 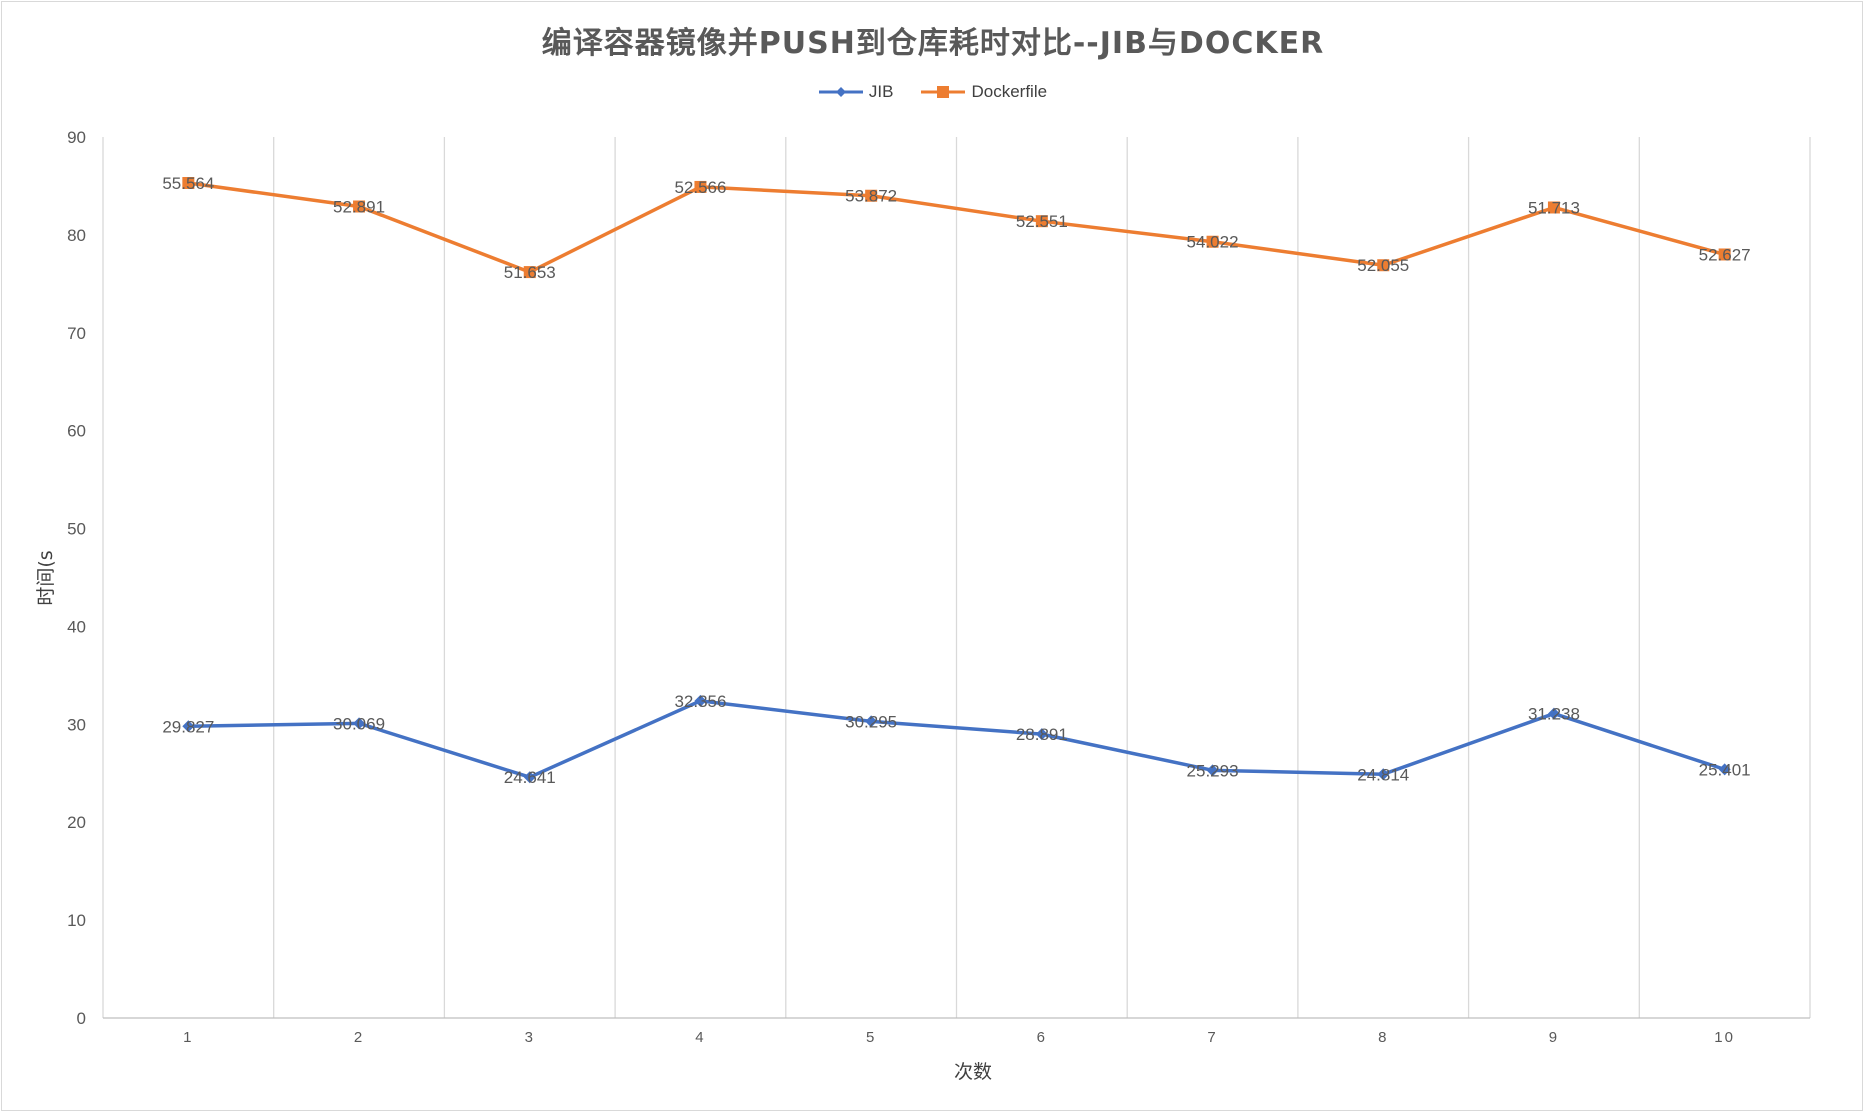 What do you see at coordinates (530, 1037) in the screenshot?
I see `x-tick-label: 3` at bounding box center [530, 1037].